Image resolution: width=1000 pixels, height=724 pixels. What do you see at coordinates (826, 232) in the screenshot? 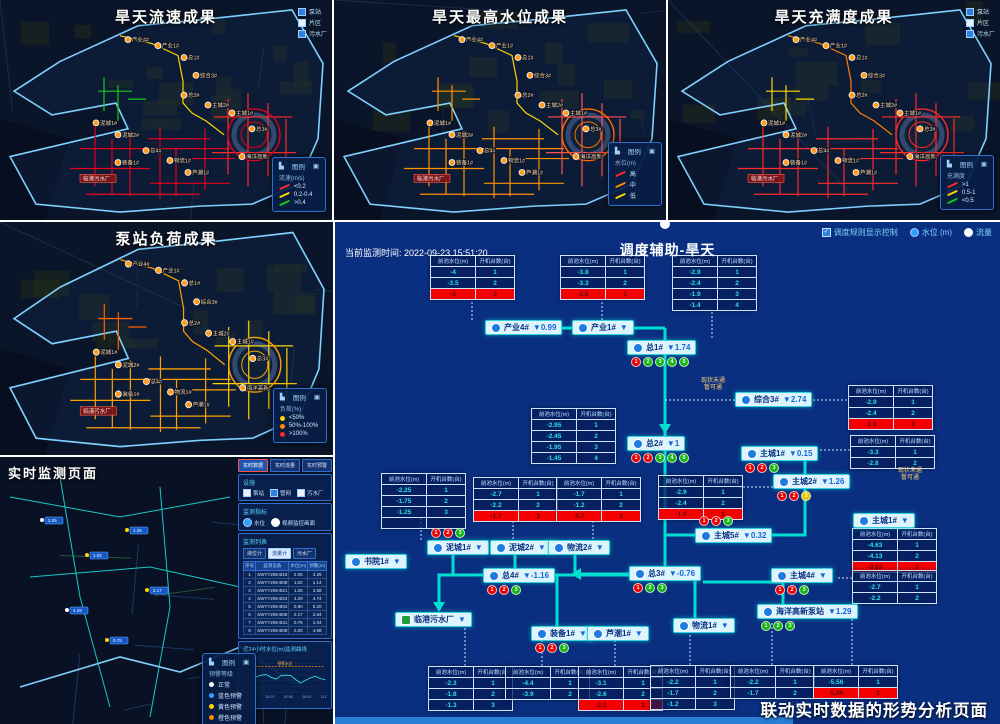
I see `checkbox-checked-icon: ✓` at bounding box center [826, 232].